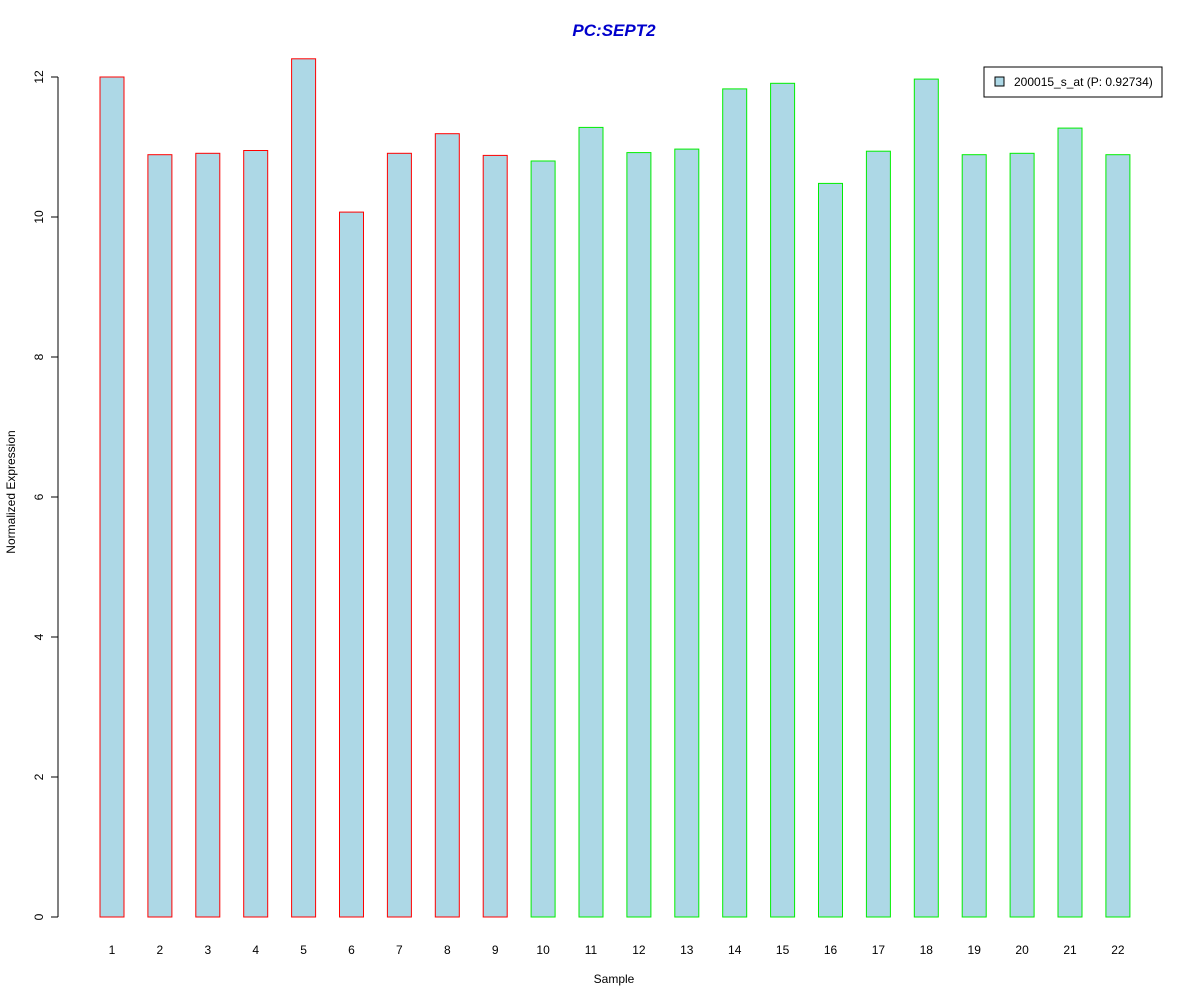 The image size is (1200, 1005). What do you see at coordinates (927, 950) in the screenshot?
I see `x-tick-label: 18` at bounding box center [927, 950].